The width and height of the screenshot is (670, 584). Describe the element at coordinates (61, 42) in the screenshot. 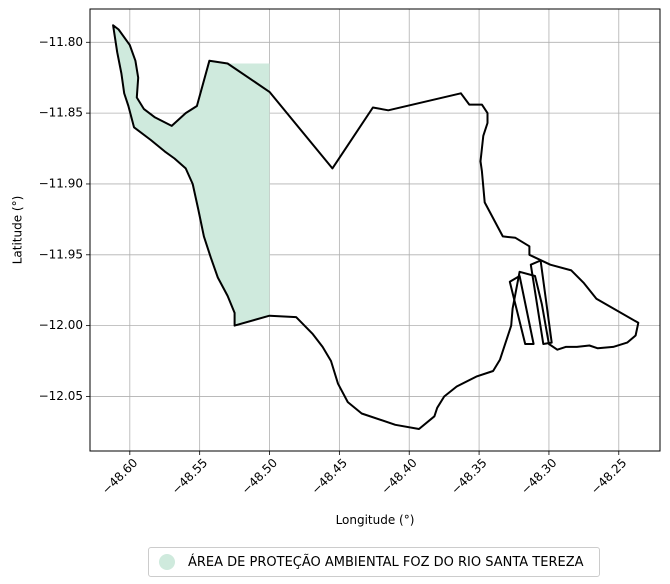

I see `y-tick-label: −11.80` at that location.